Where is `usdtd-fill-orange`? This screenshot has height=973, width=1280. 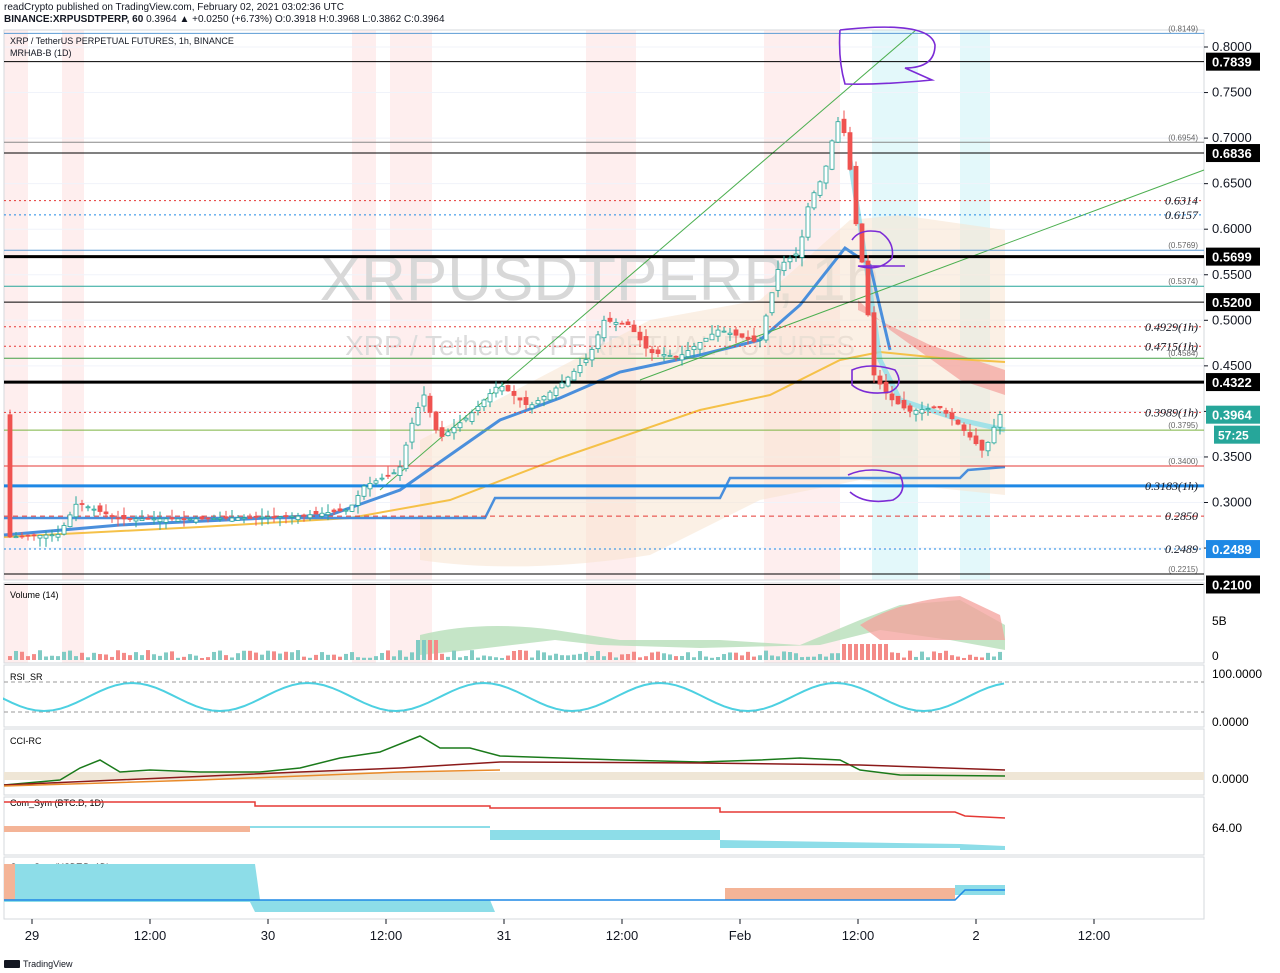
usdtd-fill-orange is located at coordinates (840, 894).